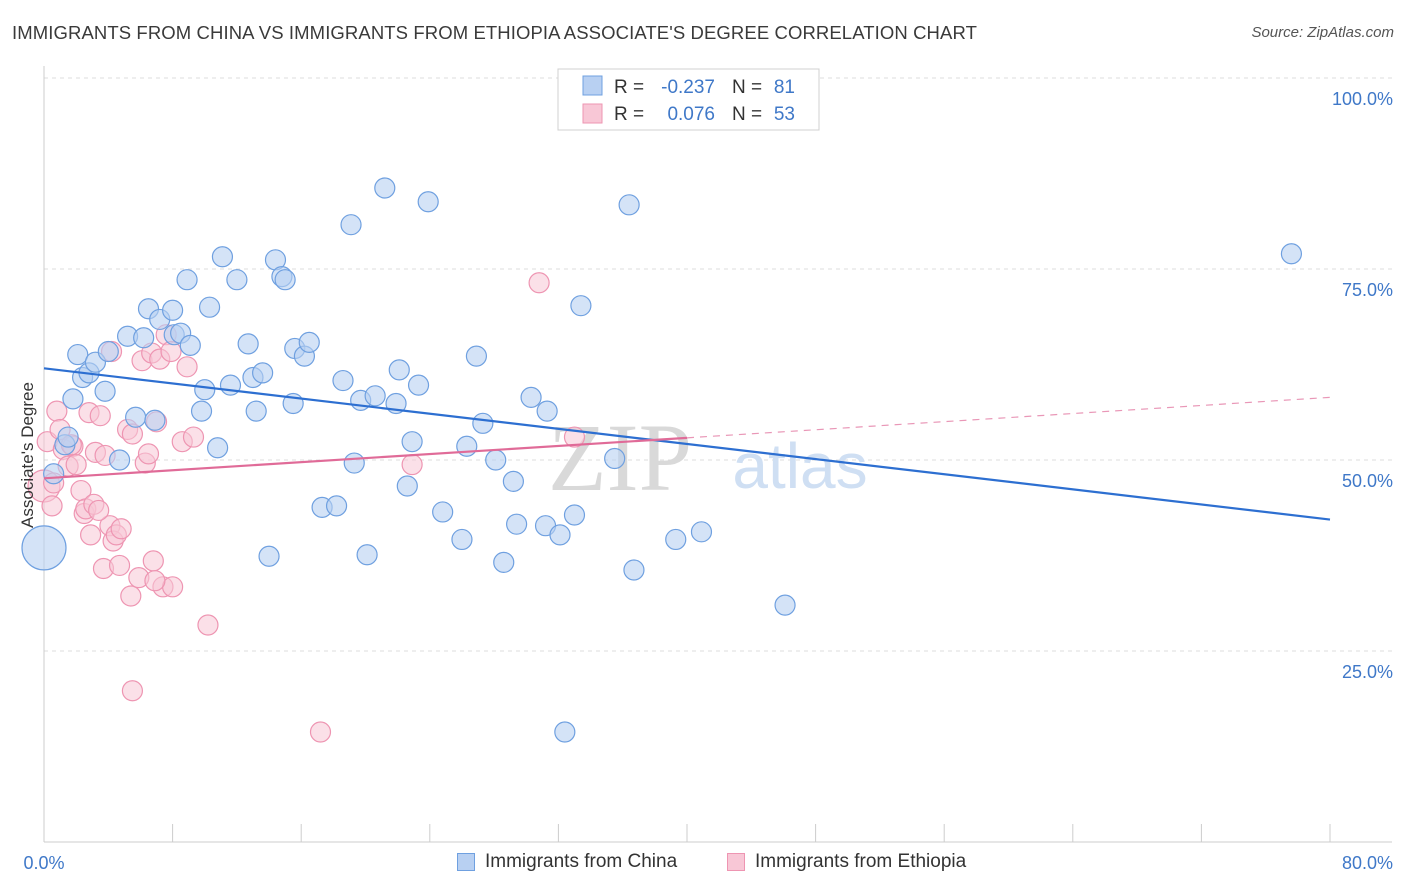  What do you see at coordinates (1362, 99) in the screenshot?
I see `y-tick-label: 100.0%` at bounding box center [1362, 99].